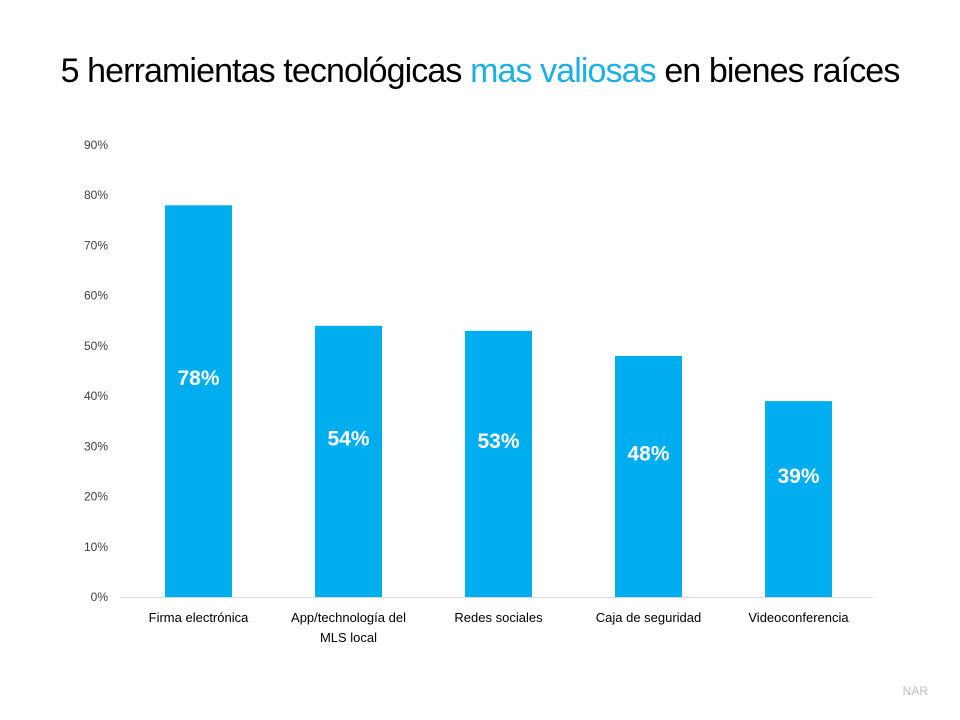 This screenshot has height=720, width=960. What do you see at coordinates (96, 195) in the screenshot?
I see `y-tick-label: 80%` at bounding box center [96, 195].